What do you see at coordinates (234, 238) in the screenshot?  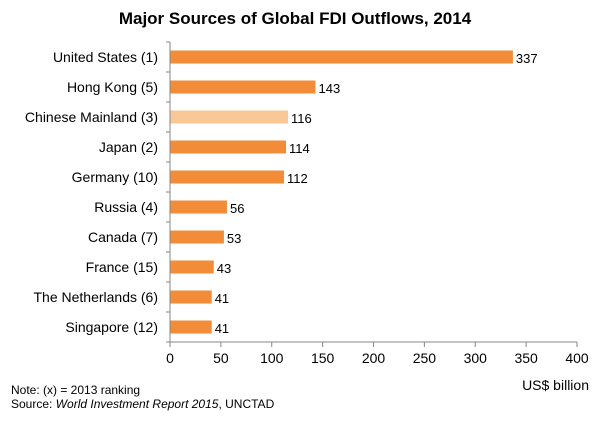 I see `value-label: 53` at bounding box center [234, 238].